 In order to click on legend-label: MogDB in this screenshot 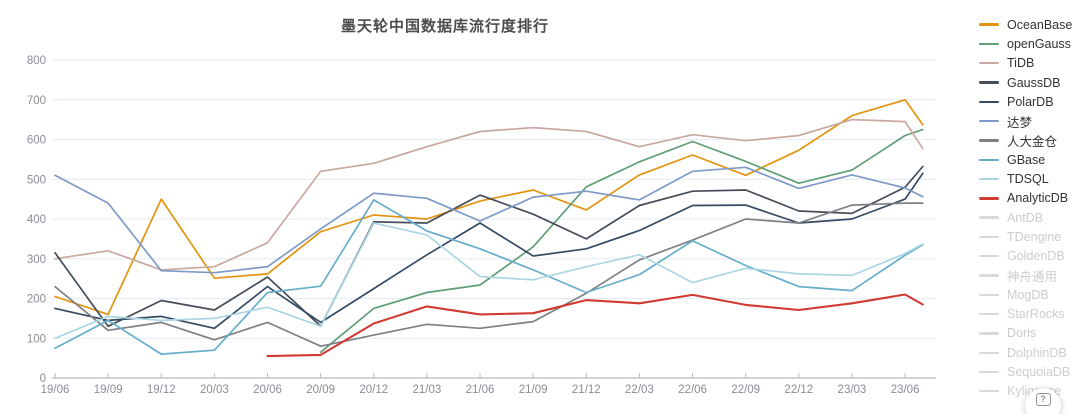, I will do `click(1028, 294)`.